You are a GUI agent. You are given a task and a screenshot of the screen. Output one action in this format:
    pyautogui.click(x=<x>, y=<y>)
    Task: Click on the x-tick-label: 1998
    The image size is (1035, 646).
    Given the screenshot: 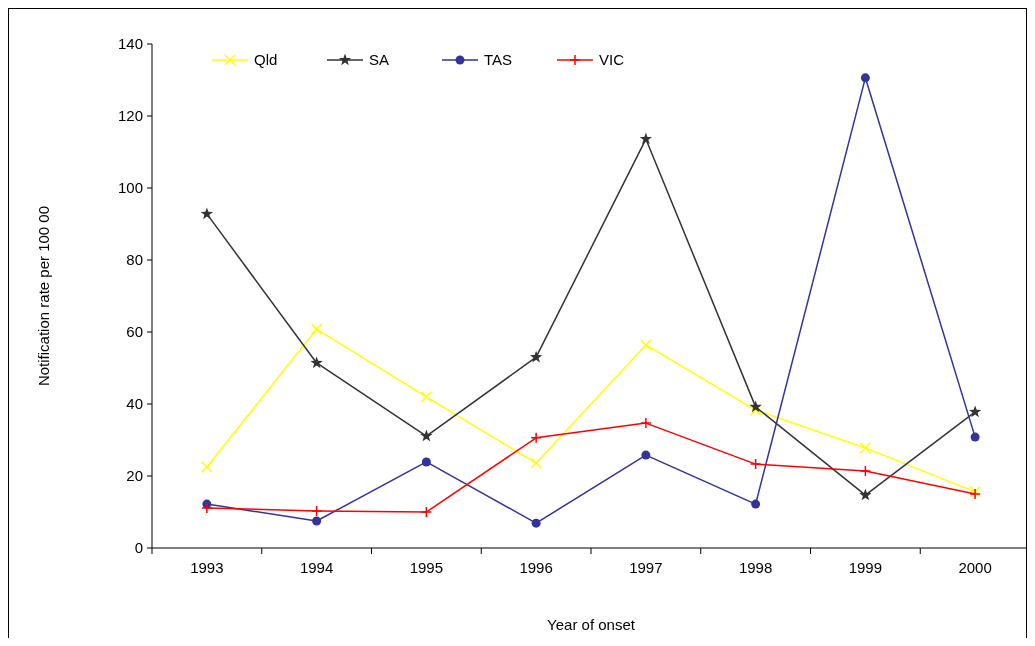 What is the action you would take?
    pyautogui.click(x=755, y=567)
    